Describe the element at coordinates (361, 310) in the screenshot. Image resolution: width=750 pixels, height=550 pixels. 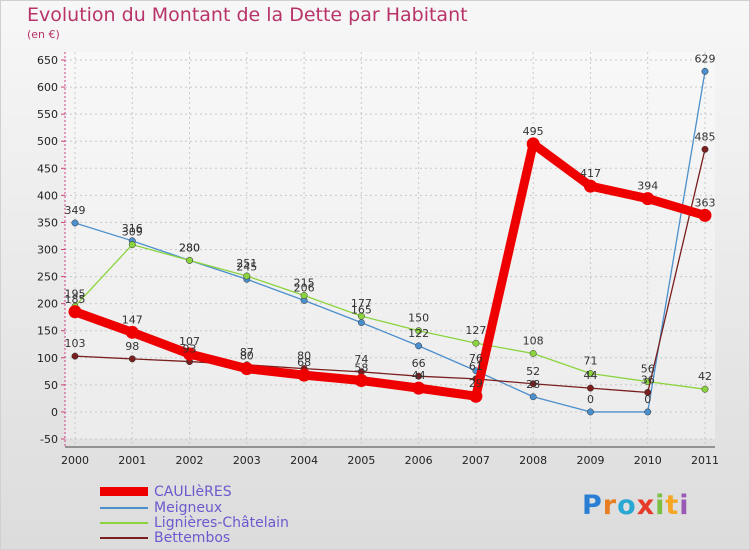
I see `data-label: 165` at that location.